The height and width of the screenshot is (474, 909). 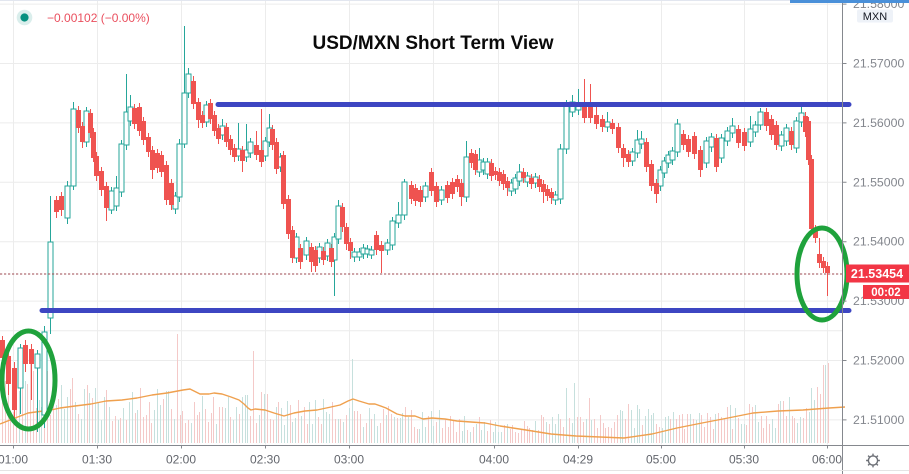 What do you see at coordinates (578, 460) in the screenshot?
I see `svg-text: 04:29` at bounding box center [578, 460].